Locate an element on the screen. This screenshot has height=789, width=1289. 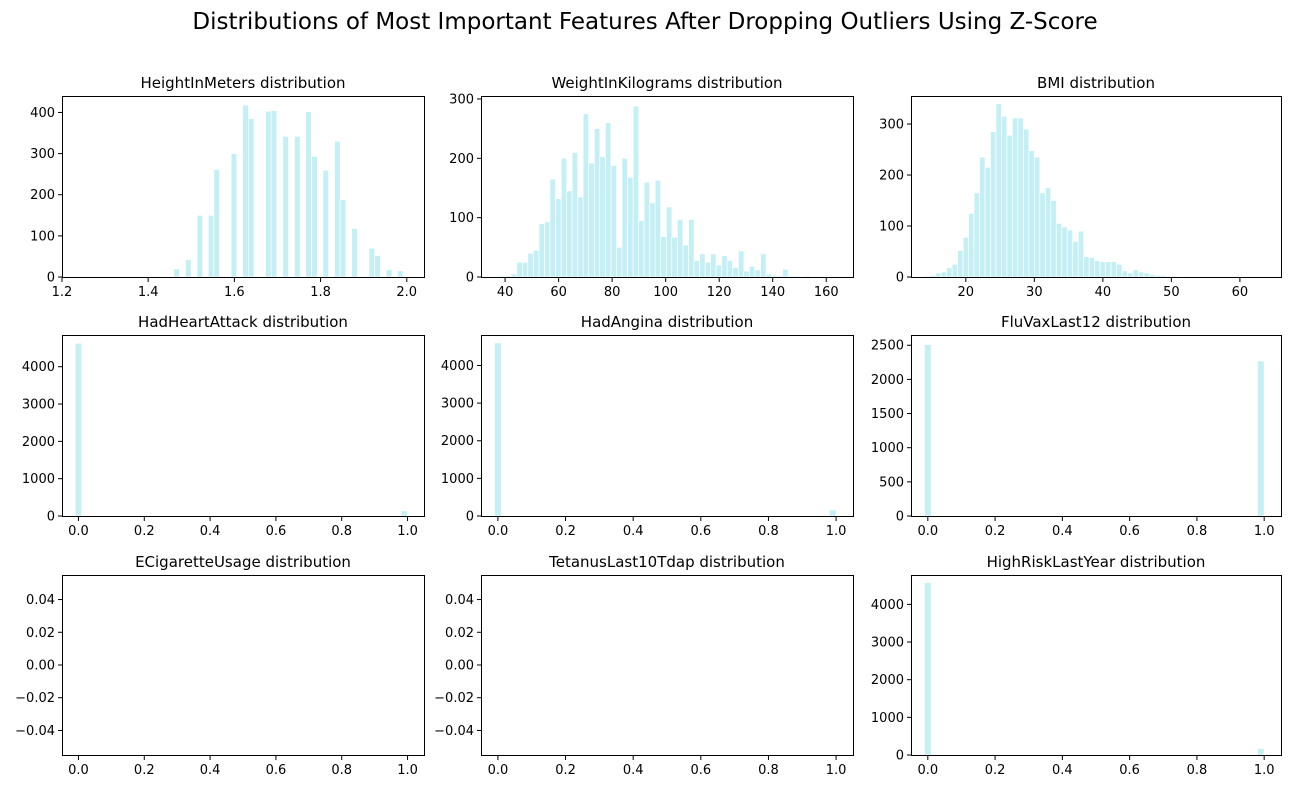
x-tick-label: 1.2 is located at coordinates (62, 292).